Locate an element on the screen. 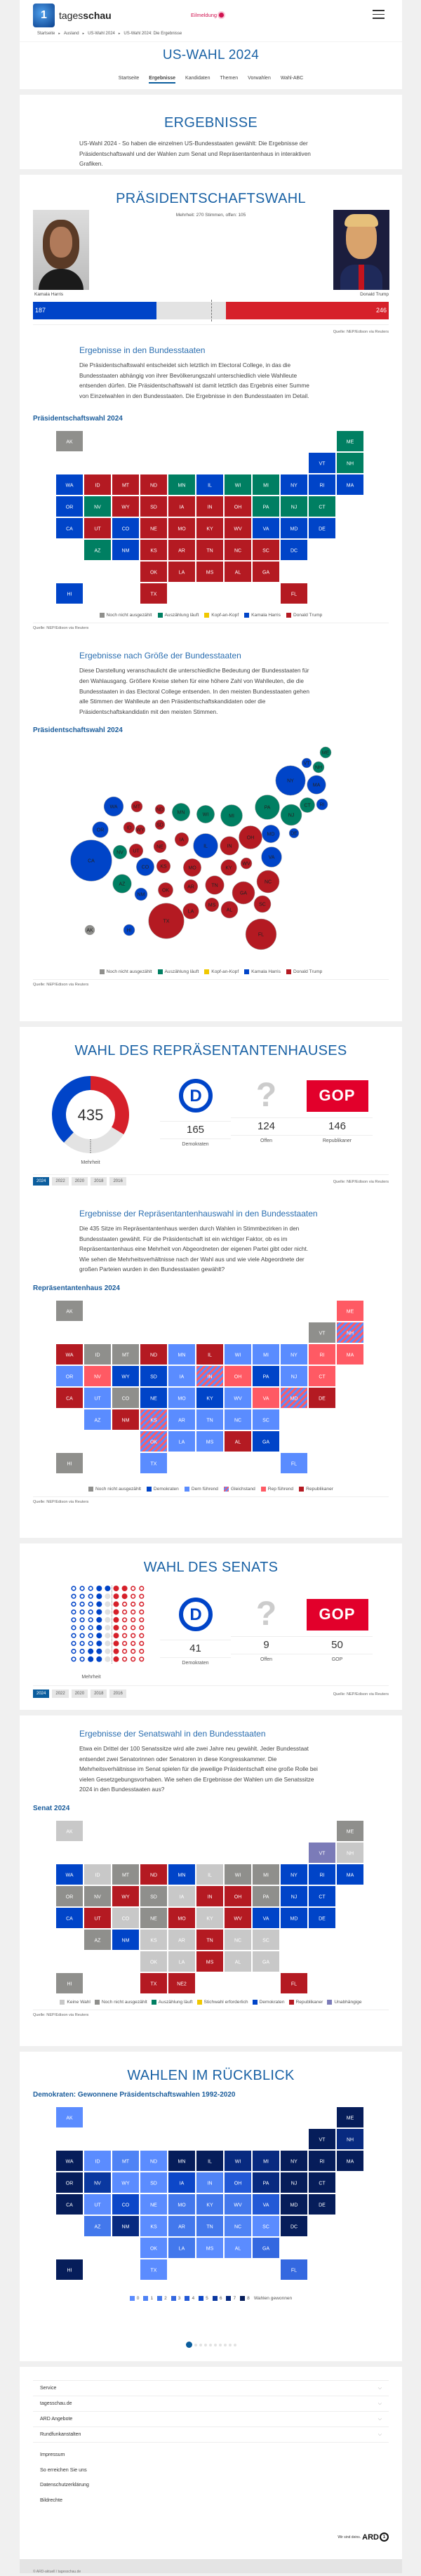  bubble-ny: NY is located at coordinates (290, 781).